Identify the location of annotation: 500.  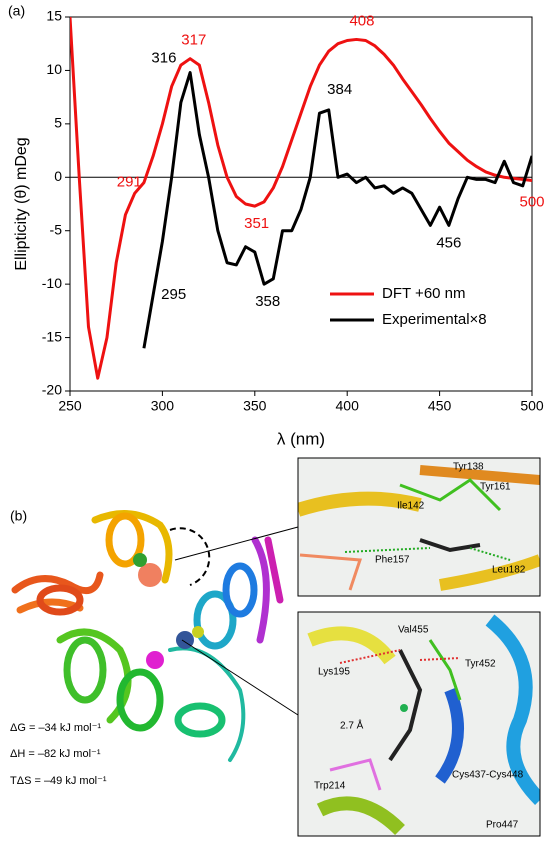
(531, 201).